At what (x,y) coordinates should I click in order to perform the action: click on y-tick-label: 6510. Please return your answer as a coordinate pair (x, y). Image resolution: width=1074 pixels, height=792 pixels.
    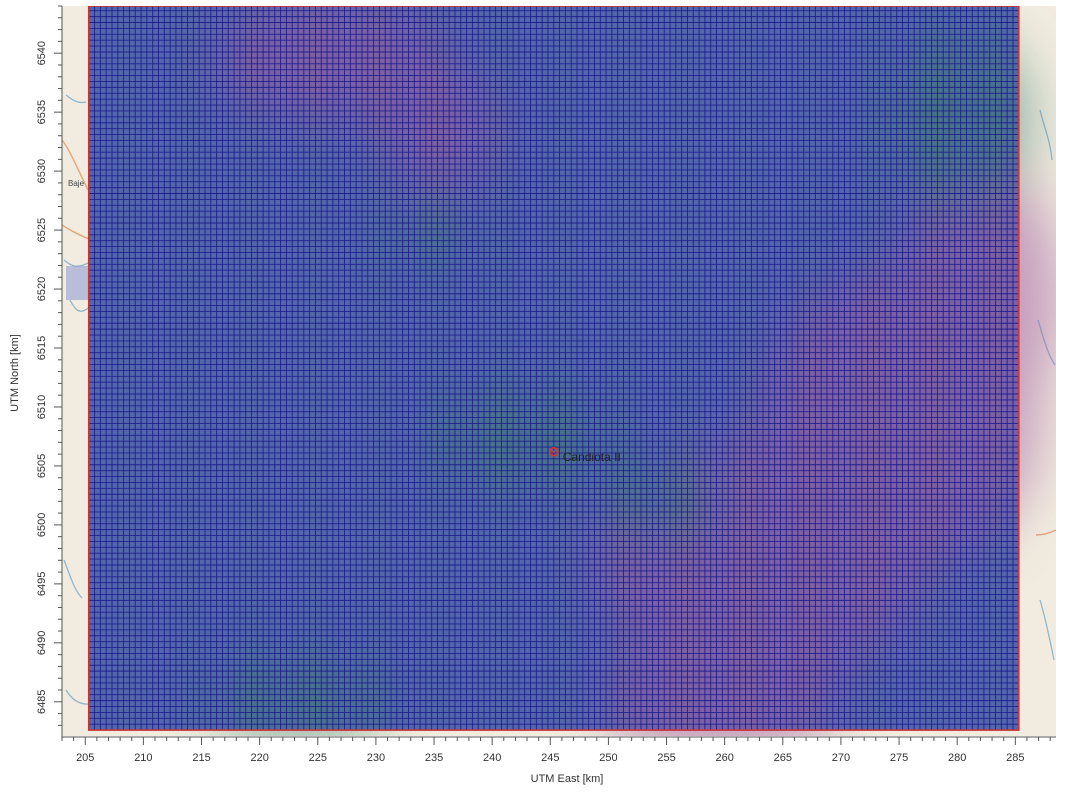
    Looking at the image, I should click on (42, 407).